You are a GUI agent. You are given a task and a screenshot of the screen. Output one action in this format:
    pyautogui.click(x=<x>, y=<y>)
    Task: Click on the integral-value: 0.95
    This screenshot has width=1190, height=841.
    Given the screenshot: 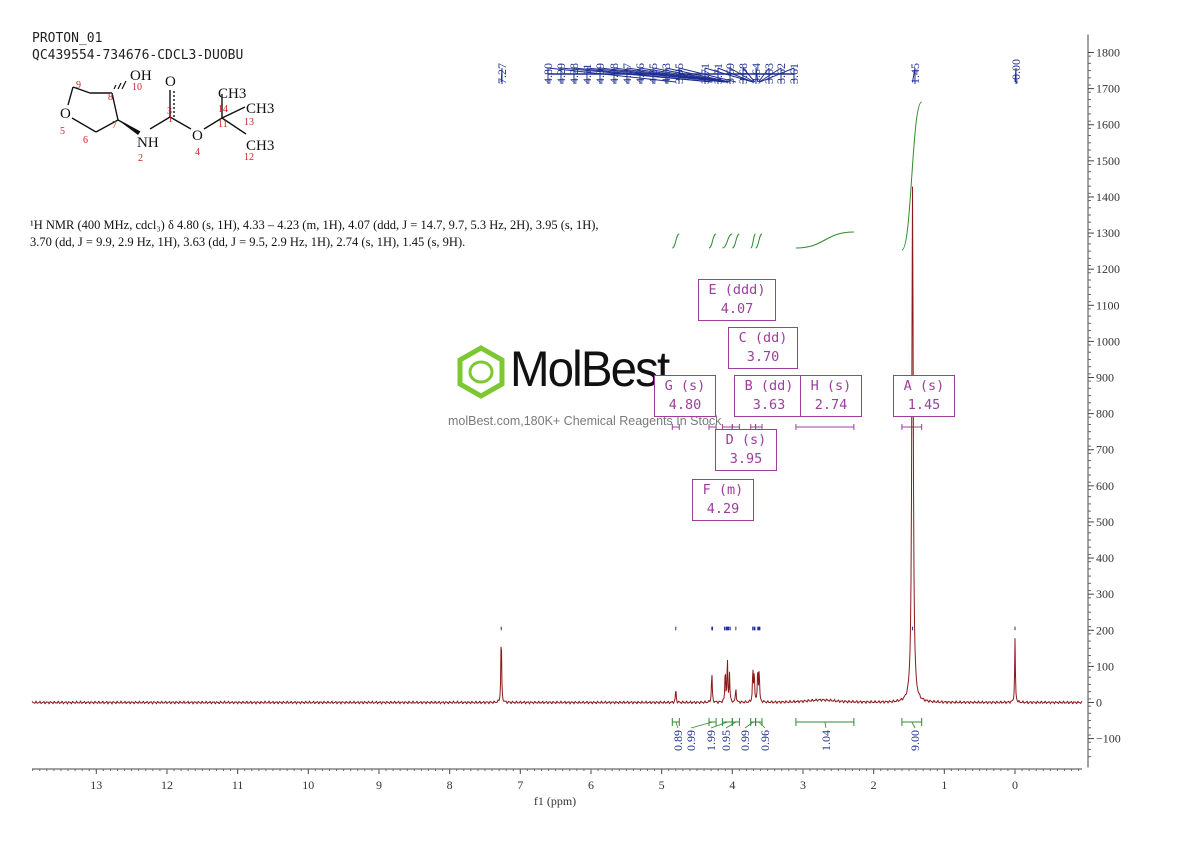 What is the action you would take?
    pyautogui.click(x=726, y=740)
    